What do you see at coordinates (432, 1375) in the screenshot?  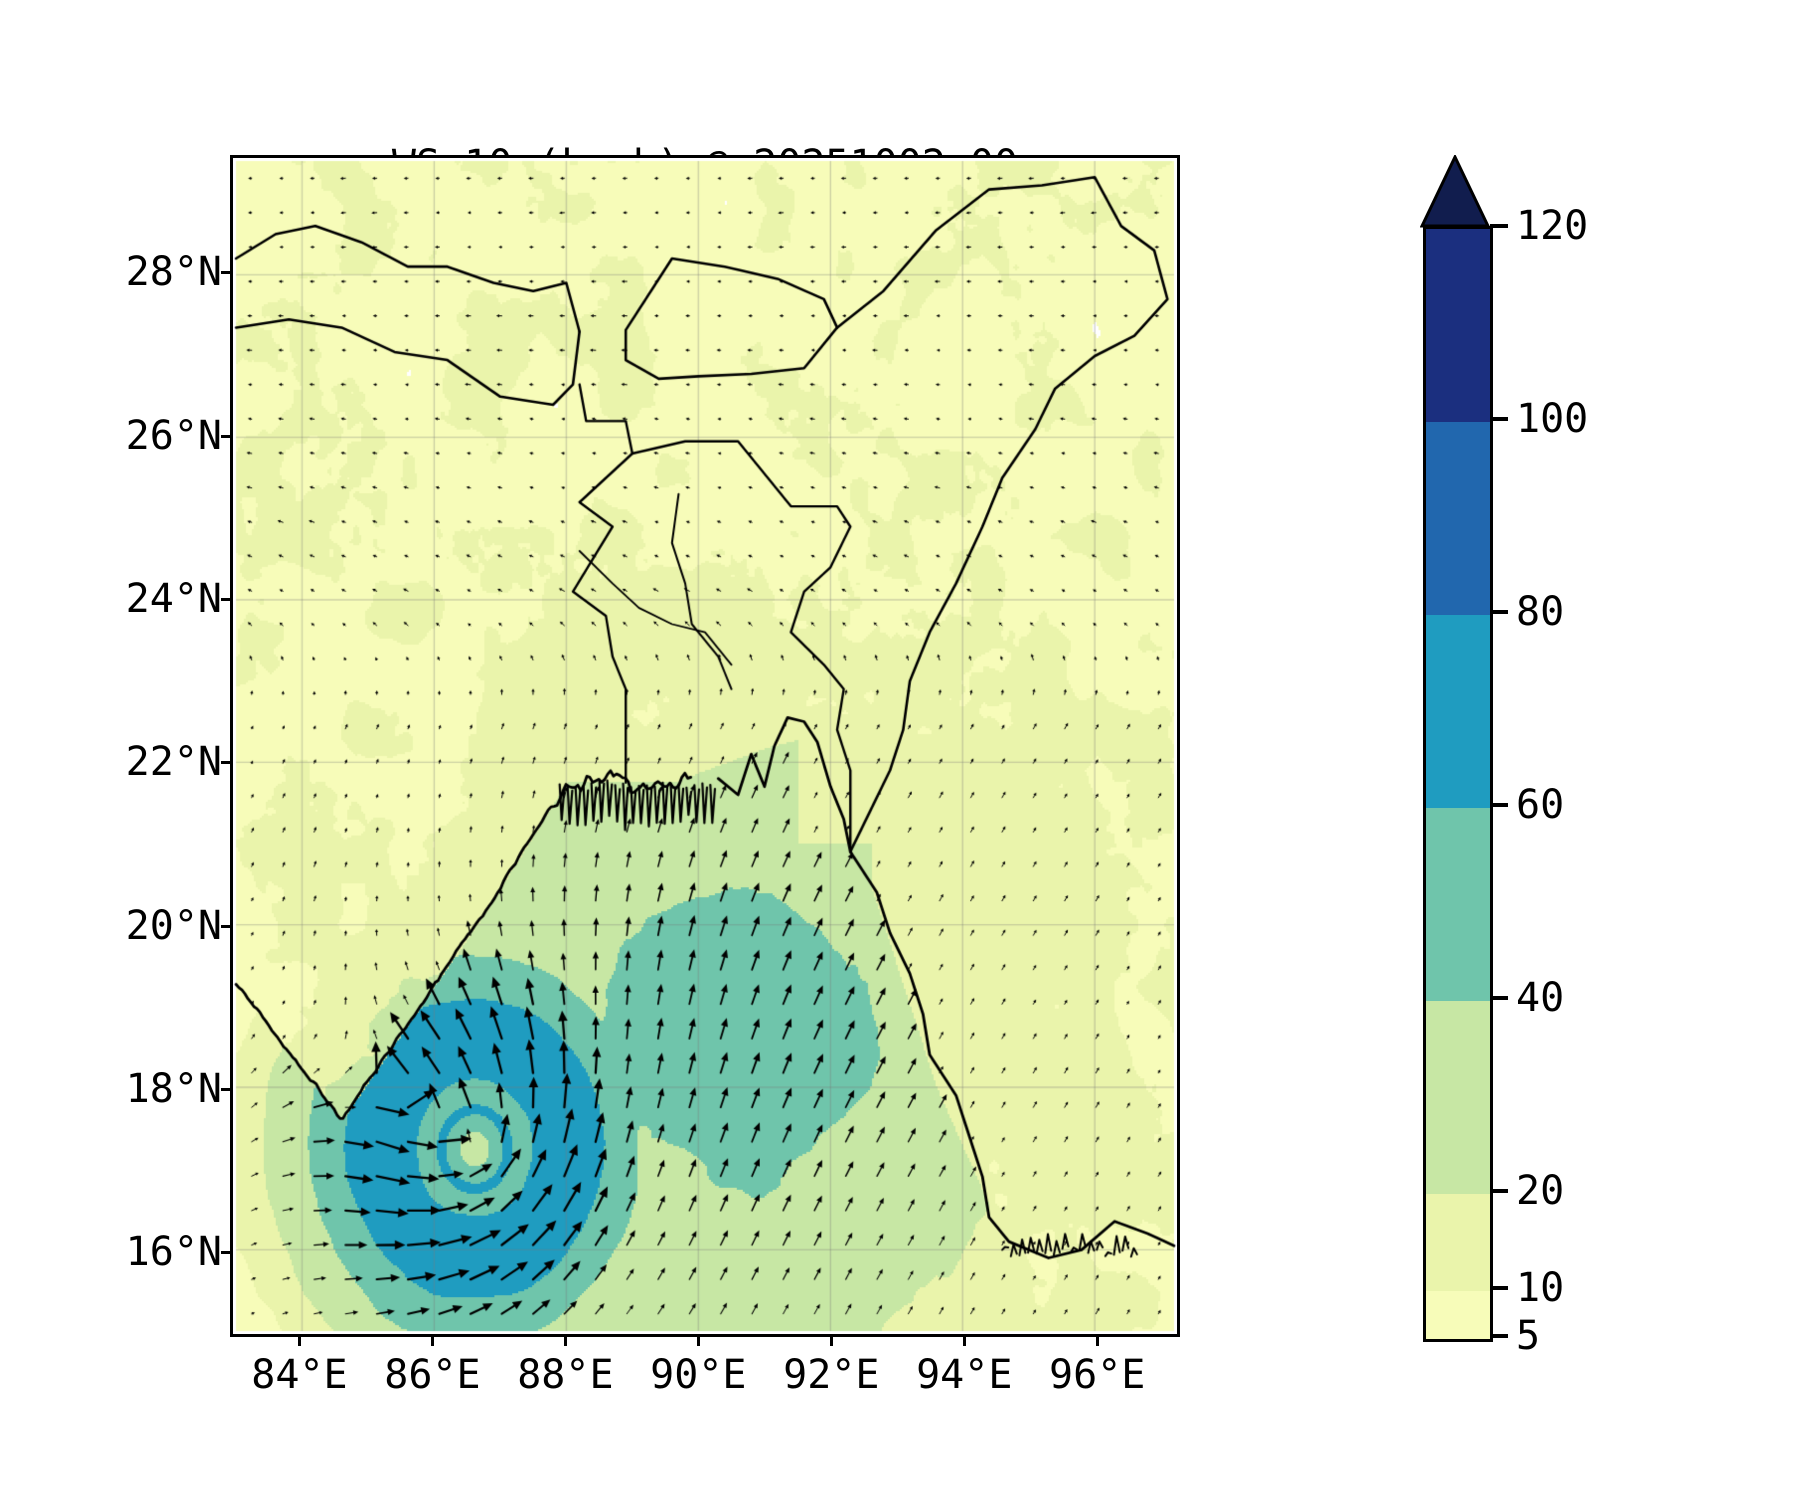 I see `x-axis-tick-label: 86°E` at bounding box center [432, 1375].